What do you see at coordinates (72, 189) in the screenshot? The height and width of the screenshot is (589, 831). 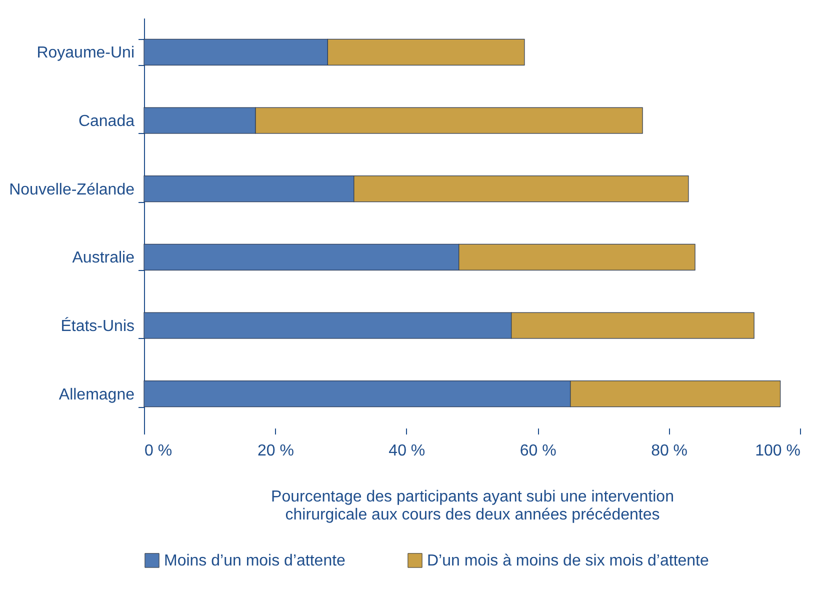 I see `y-tick-label: Nouvelle-Zélande` at bounding box center [72, 189].